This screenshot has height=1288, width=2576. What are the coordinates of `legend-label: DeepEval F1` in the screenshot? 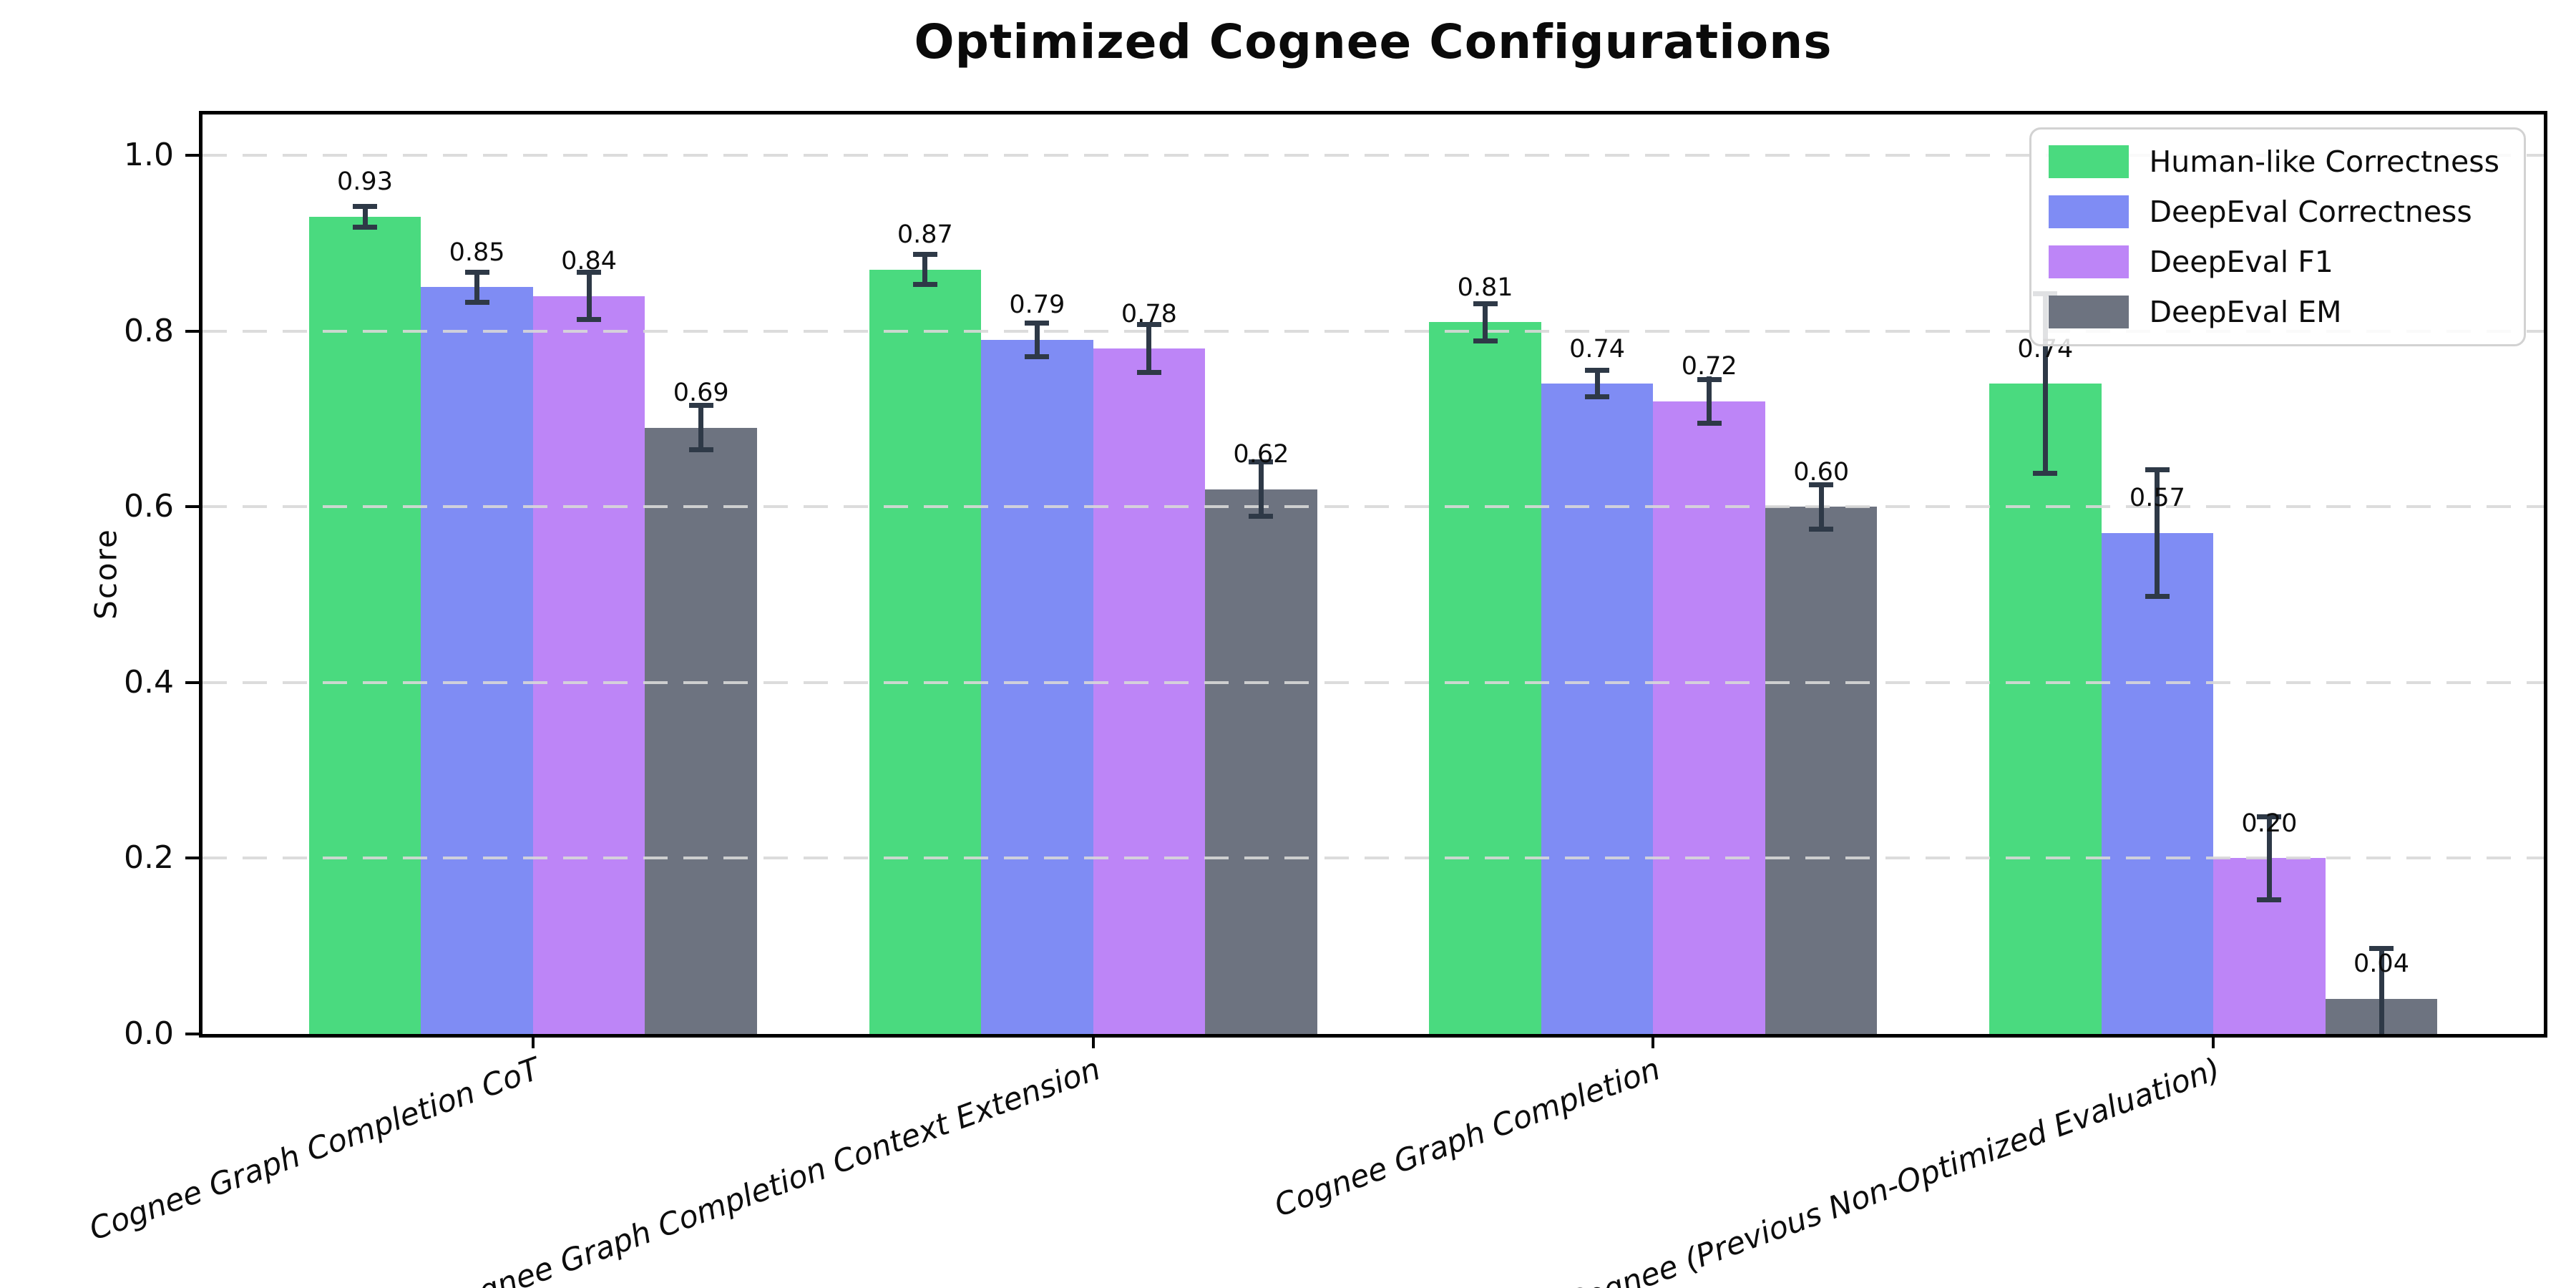 It's located at (2241, 261).